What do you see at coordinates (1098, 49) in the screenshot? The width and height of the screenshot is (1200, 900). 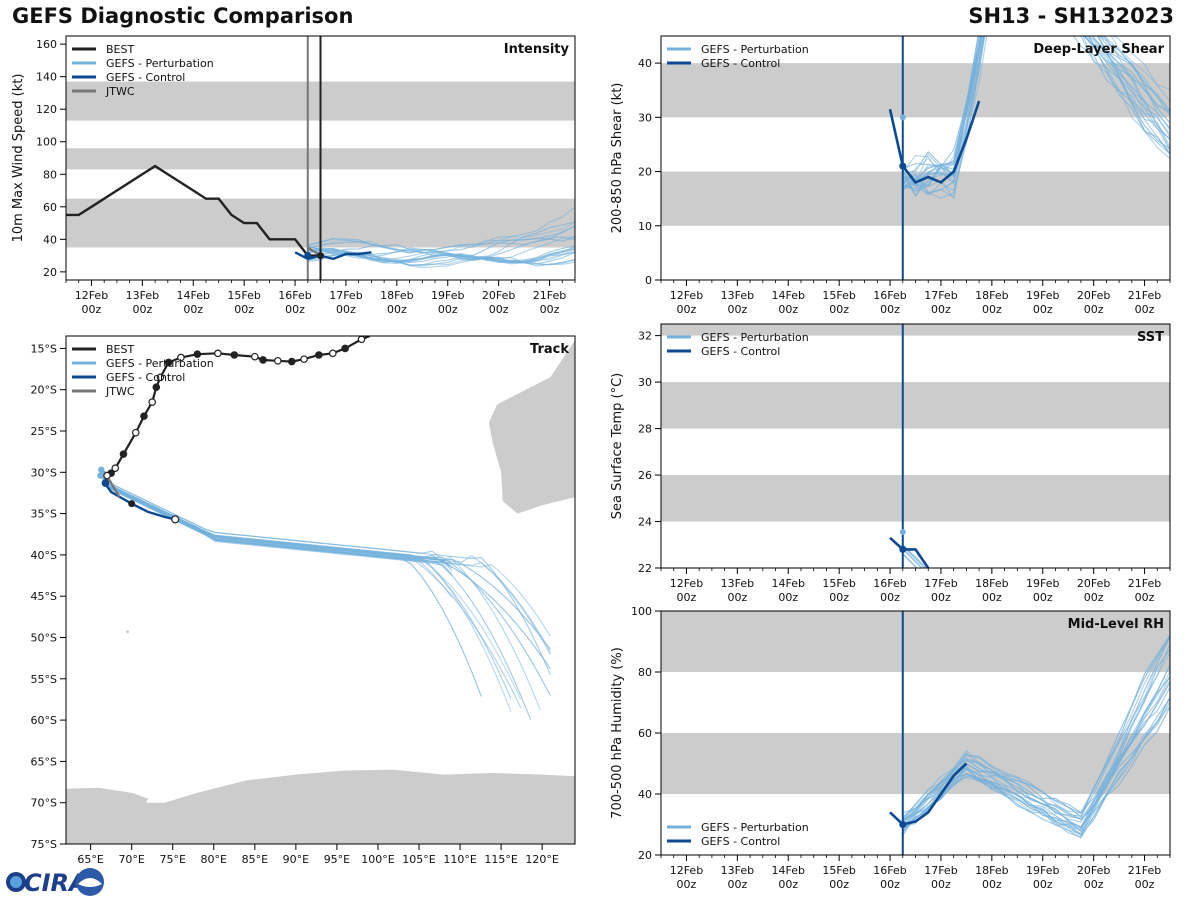 I see `shear-panel-title: Deep-Layer Shear` at bounding box center [1098, 49].